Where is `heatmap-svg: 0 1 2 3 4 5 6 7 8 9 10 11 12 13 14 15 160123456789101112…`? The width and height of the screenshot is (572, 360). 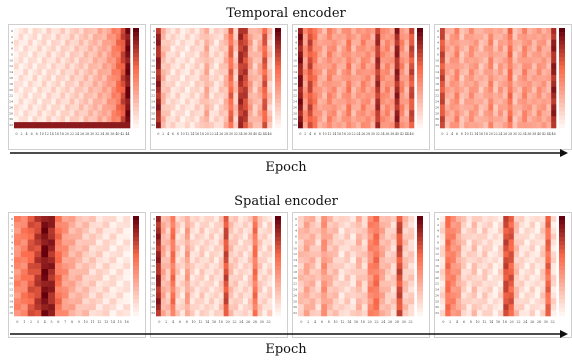
heatmap-svg: 0 1 2 3 4 5 6 7 8 9 10 11 12 13 14 15 160123456789101112… is located at coordinates (77, 275).